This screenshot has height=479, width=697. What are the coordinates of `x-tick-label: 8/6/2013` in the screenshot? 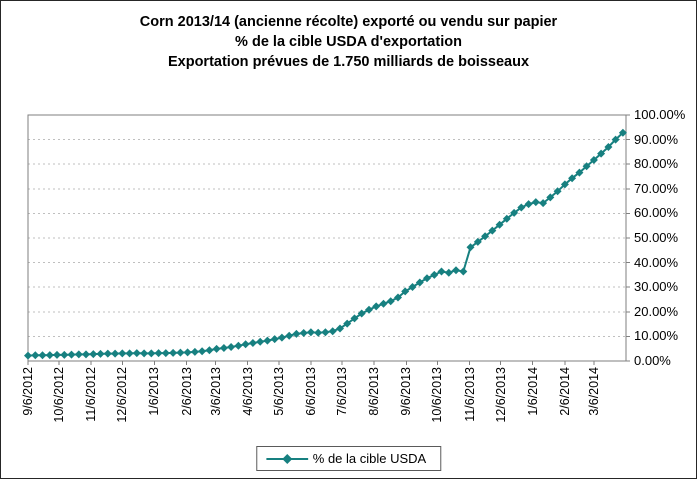 It's located at (374, 391).